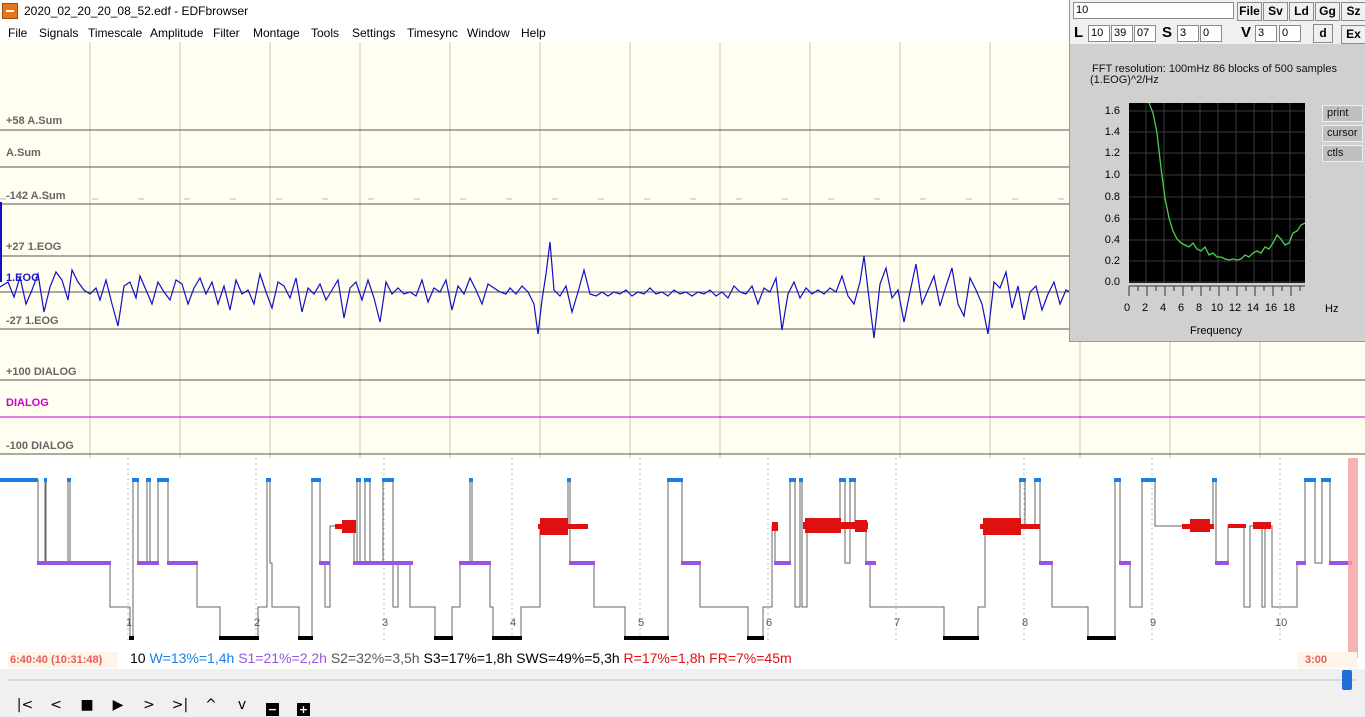  Describe the element at coordinates (87, 705) in the screenshot. I see `stop-icon: ■` at that location.